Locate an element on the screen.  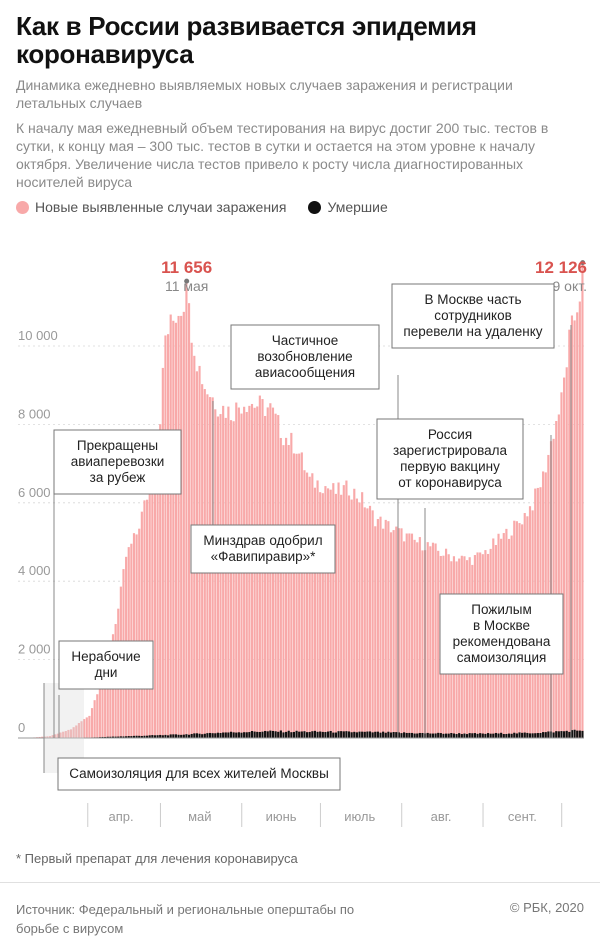
x-month-label: апр. is located at coordinates (121, 816).